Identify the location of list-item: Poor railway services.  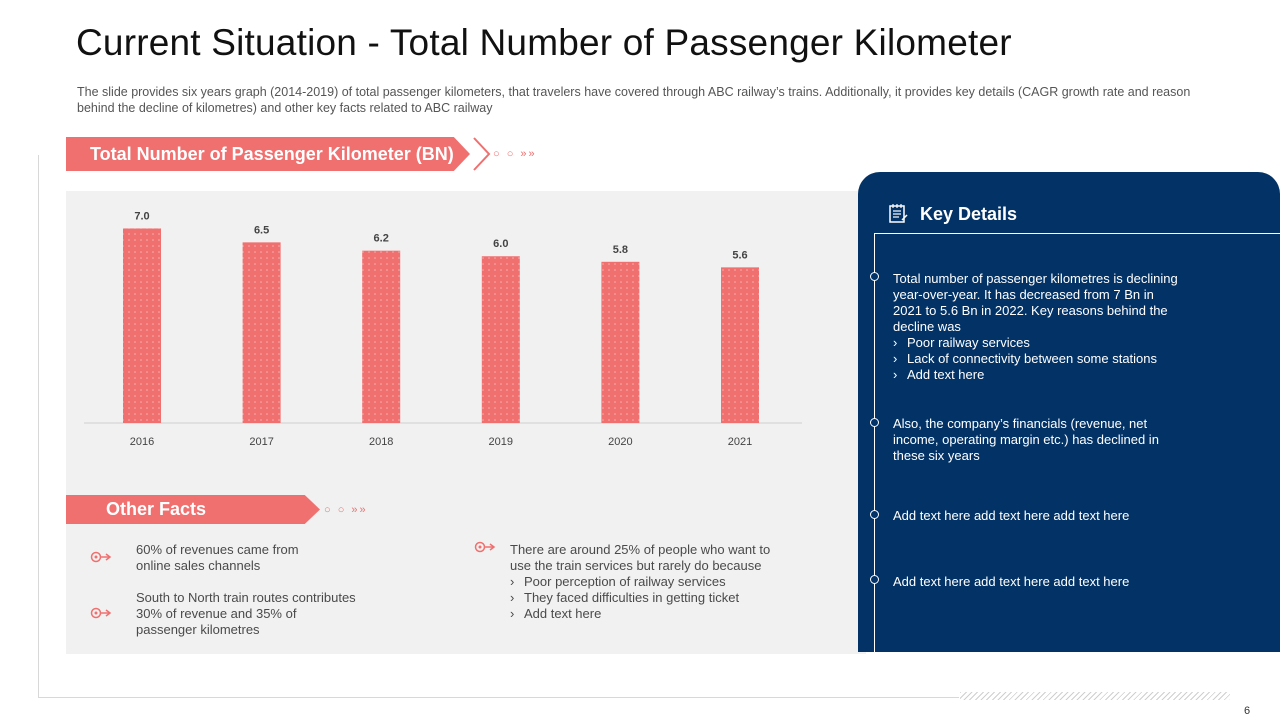
(1038, 343).